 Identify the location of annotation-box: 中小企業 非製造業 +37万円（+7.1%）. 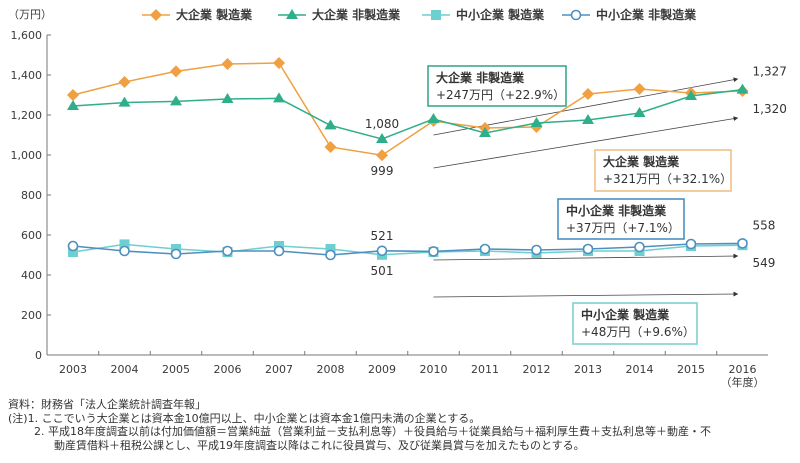
(621, 219).